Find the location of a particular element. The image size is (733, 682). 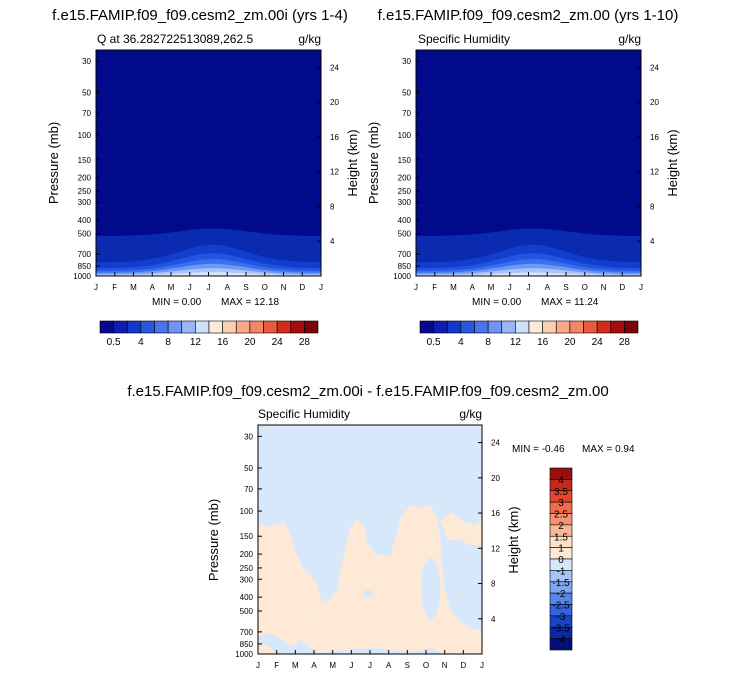

panel-3-colorbar-label: -2 is located at coordinates (561, 594).